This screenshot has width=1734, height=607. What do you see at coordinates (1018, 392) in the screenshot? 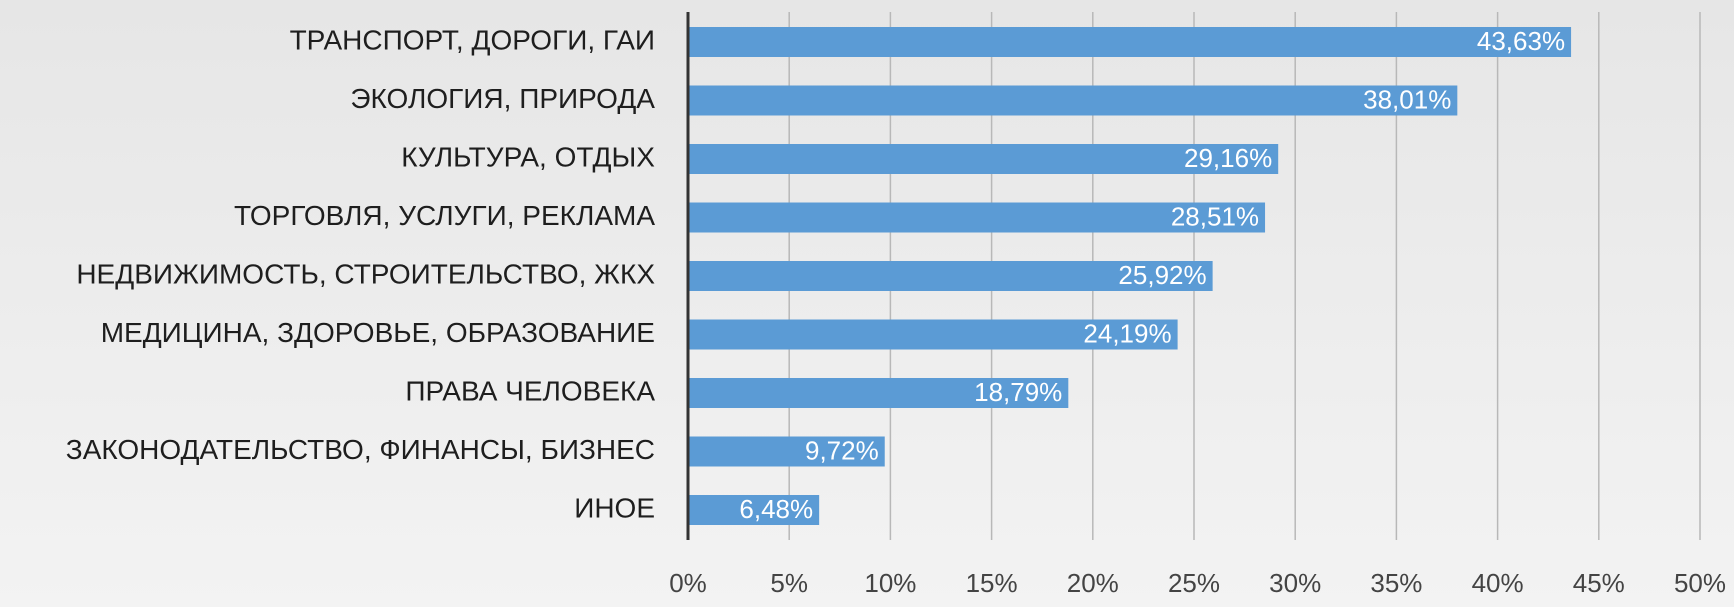
I see `value-label: 18,79%` at bounding box center [1018, 392].